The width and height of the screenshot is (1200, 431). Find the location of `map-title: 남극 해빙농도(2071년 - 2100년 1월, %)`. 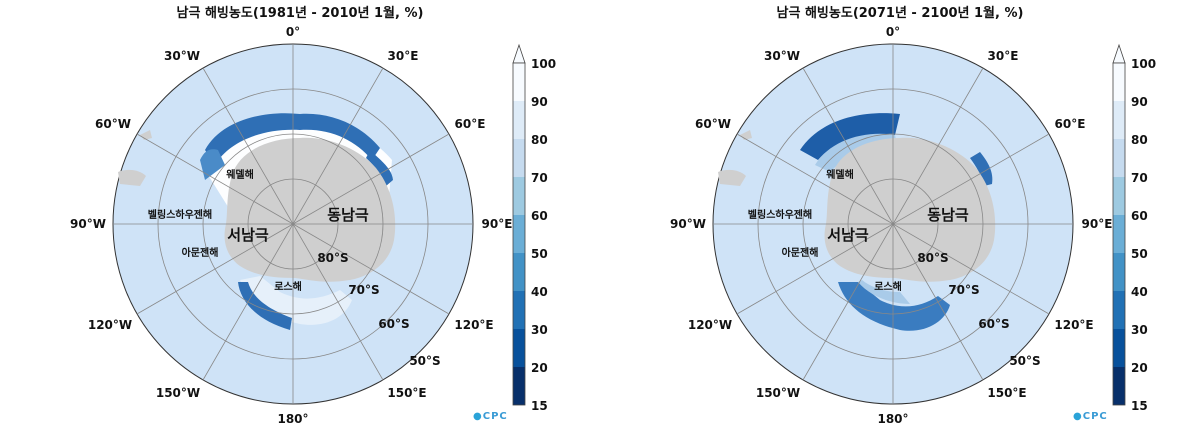

map-title: 남극 해빙농도(2071년 - 2100년 1월, %) is located at coordinates (900, 13).